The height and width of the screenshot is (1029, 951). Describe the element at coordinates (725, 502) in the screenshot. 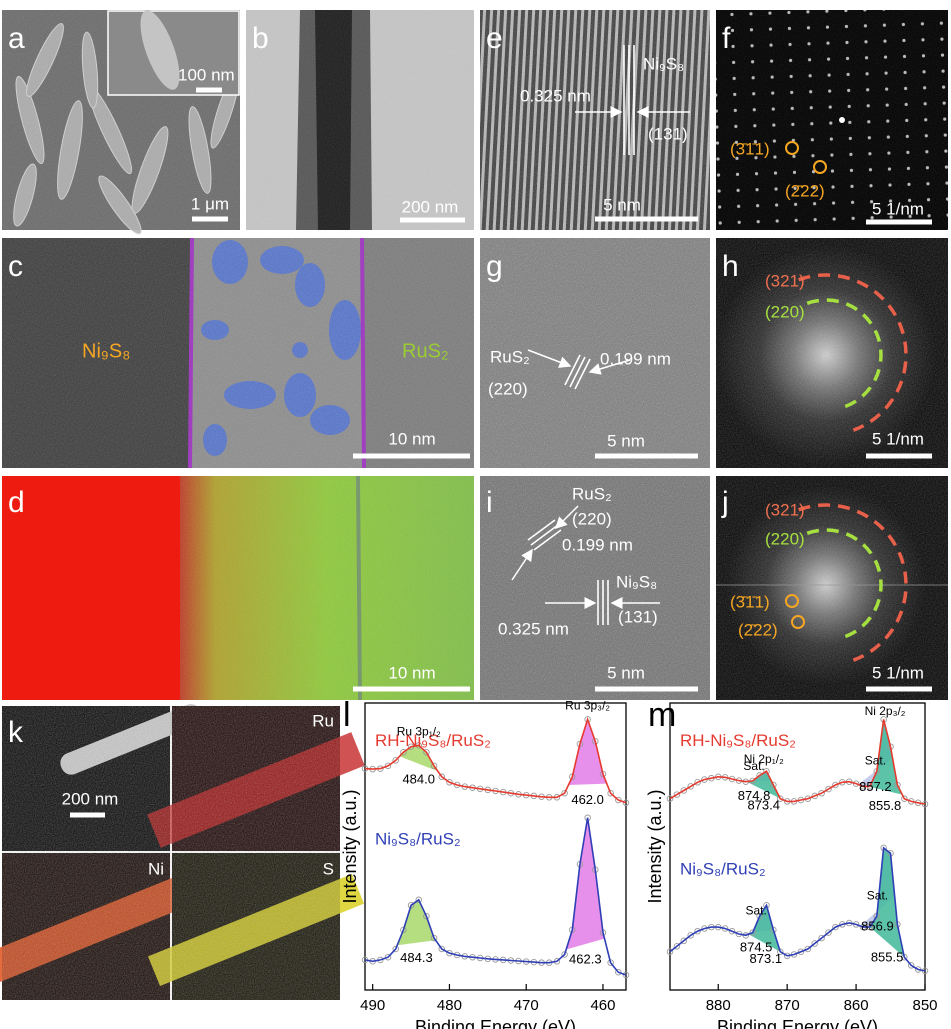

I see `panel-label: j` at that location.